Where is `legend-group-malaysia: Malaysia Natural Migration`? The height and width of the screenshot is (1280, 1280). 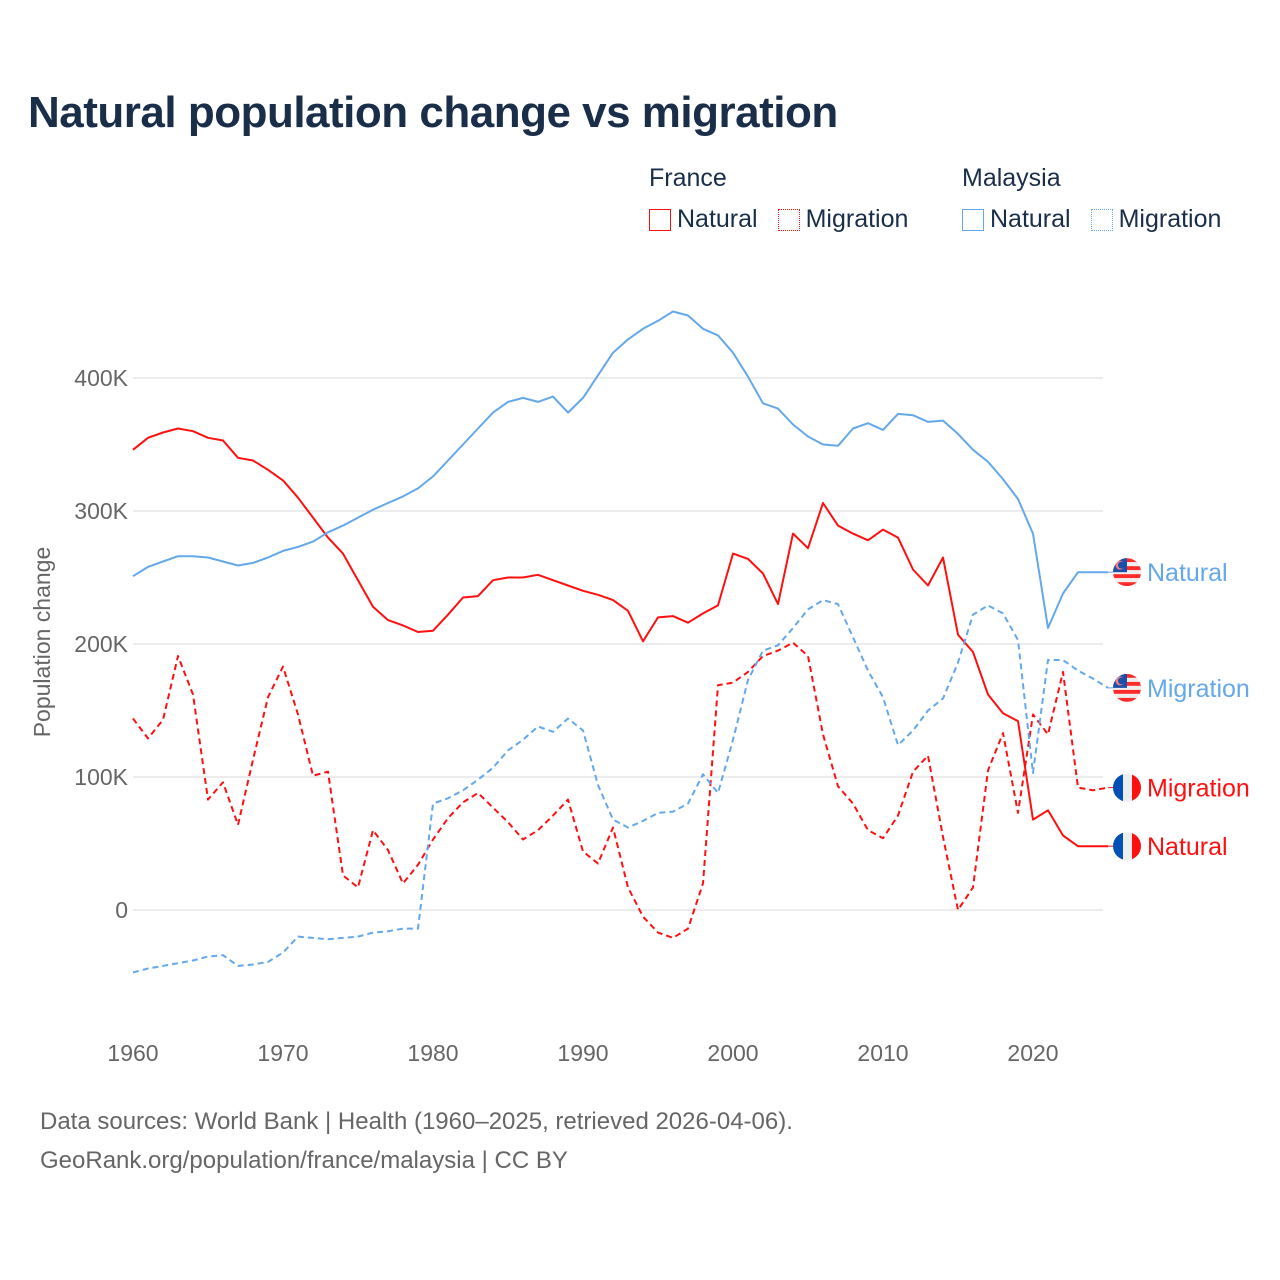
legend-group-malaysia: Malaysia Natural Migration is located at coordinates (1091, 199).